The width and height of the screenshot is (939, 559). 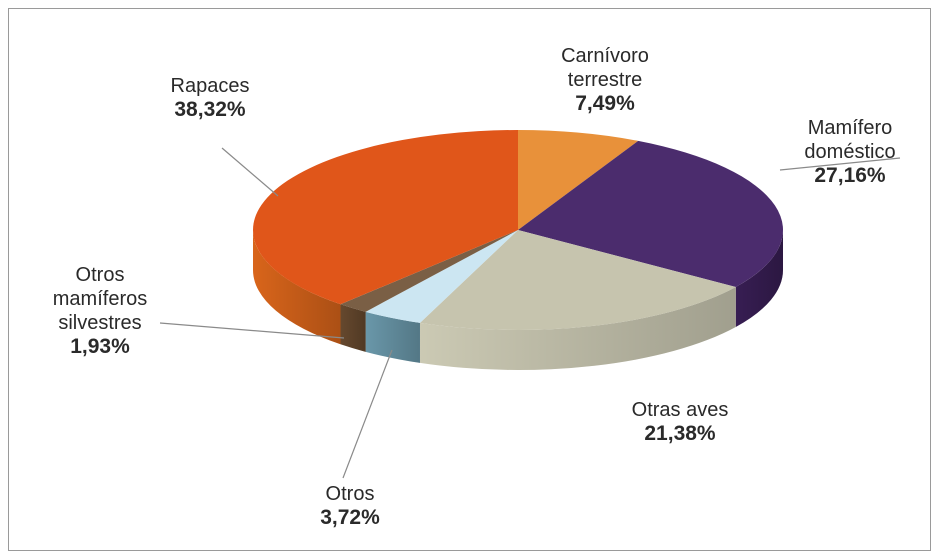 I want to click on slice-label-otras-aves: Otras aves 21,38%, so click(x=680, y=422).